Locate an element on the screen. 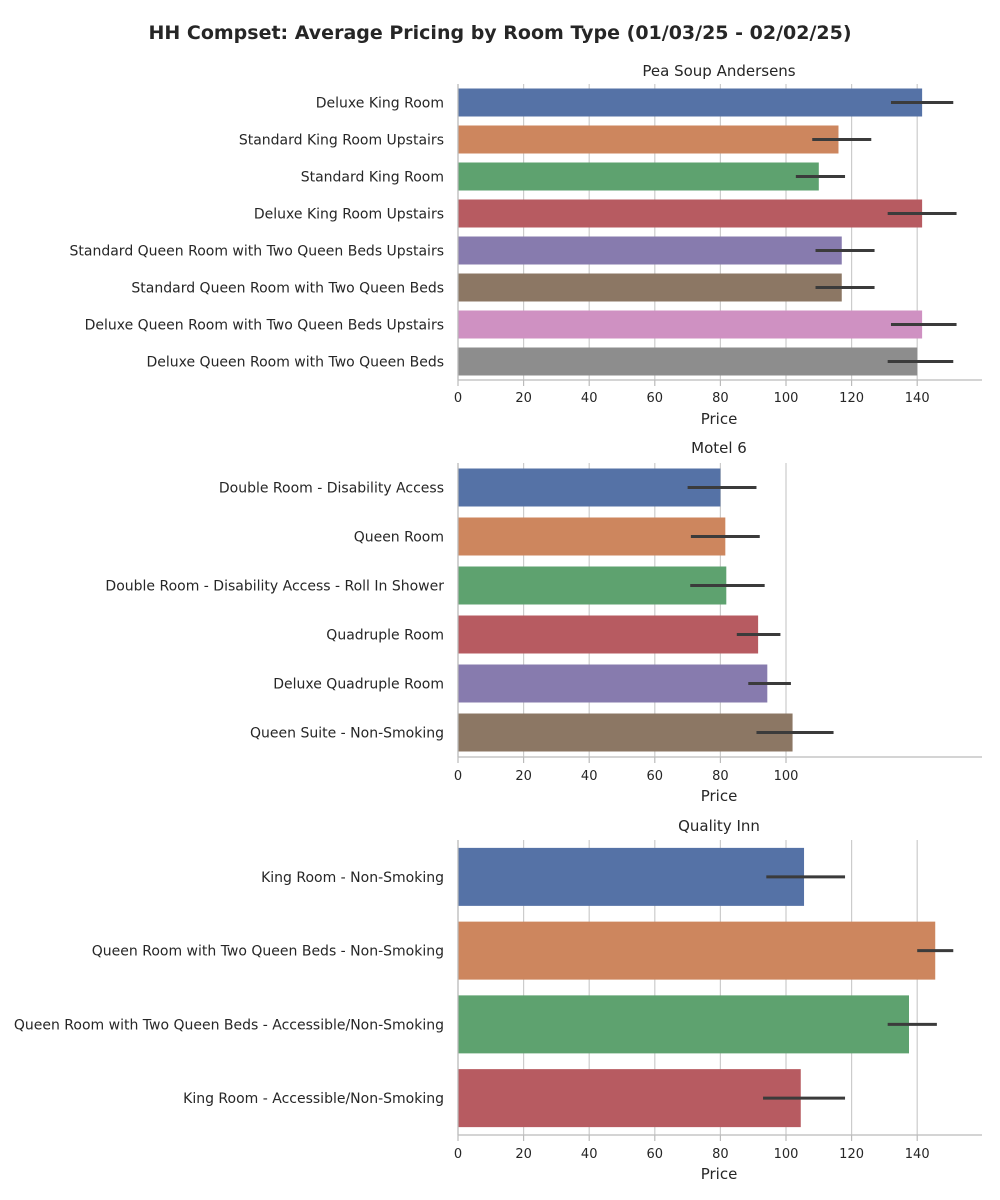 The image size is (1000, 1200). category-label: Queen Room is located at coordinates (399, 538).